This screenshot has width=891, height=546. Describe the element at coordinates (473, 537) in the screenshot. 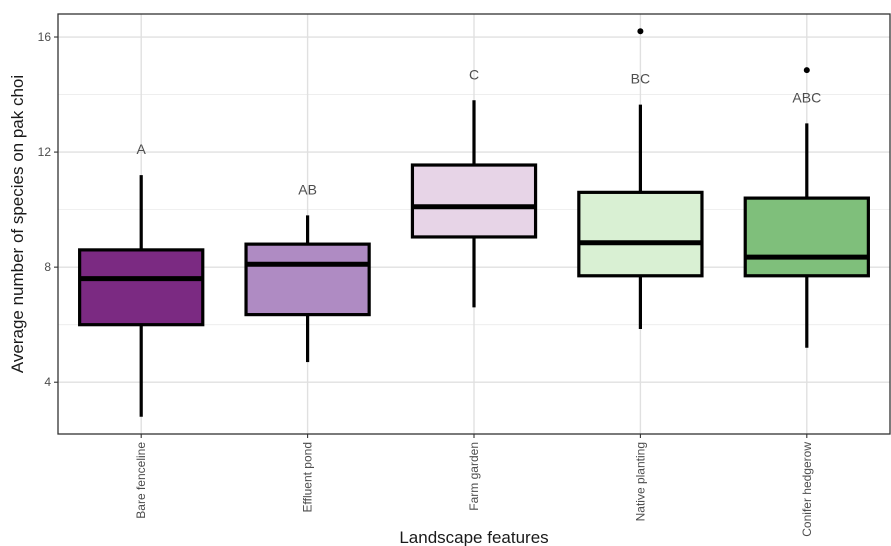

I see `x-axis-title: Landscape features` at that location.